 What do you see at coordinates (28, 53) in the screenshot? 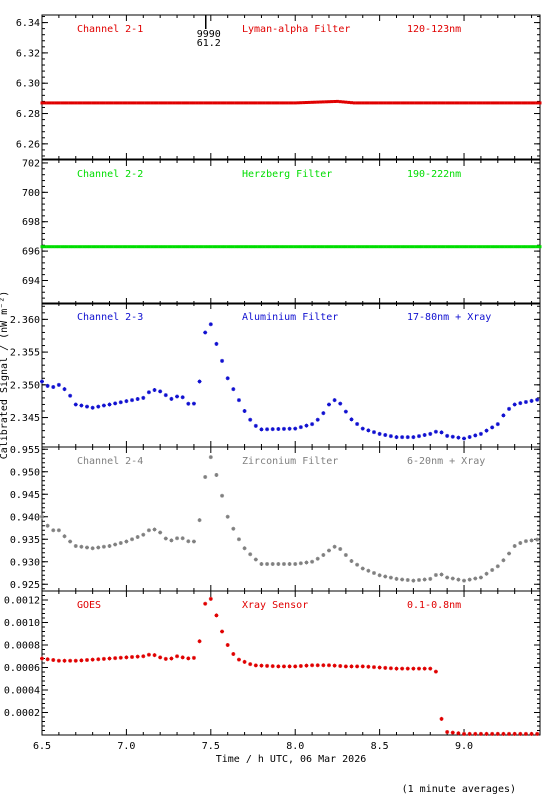
I see `y-tick-label: 6.32` at bounding box center [28, 53].